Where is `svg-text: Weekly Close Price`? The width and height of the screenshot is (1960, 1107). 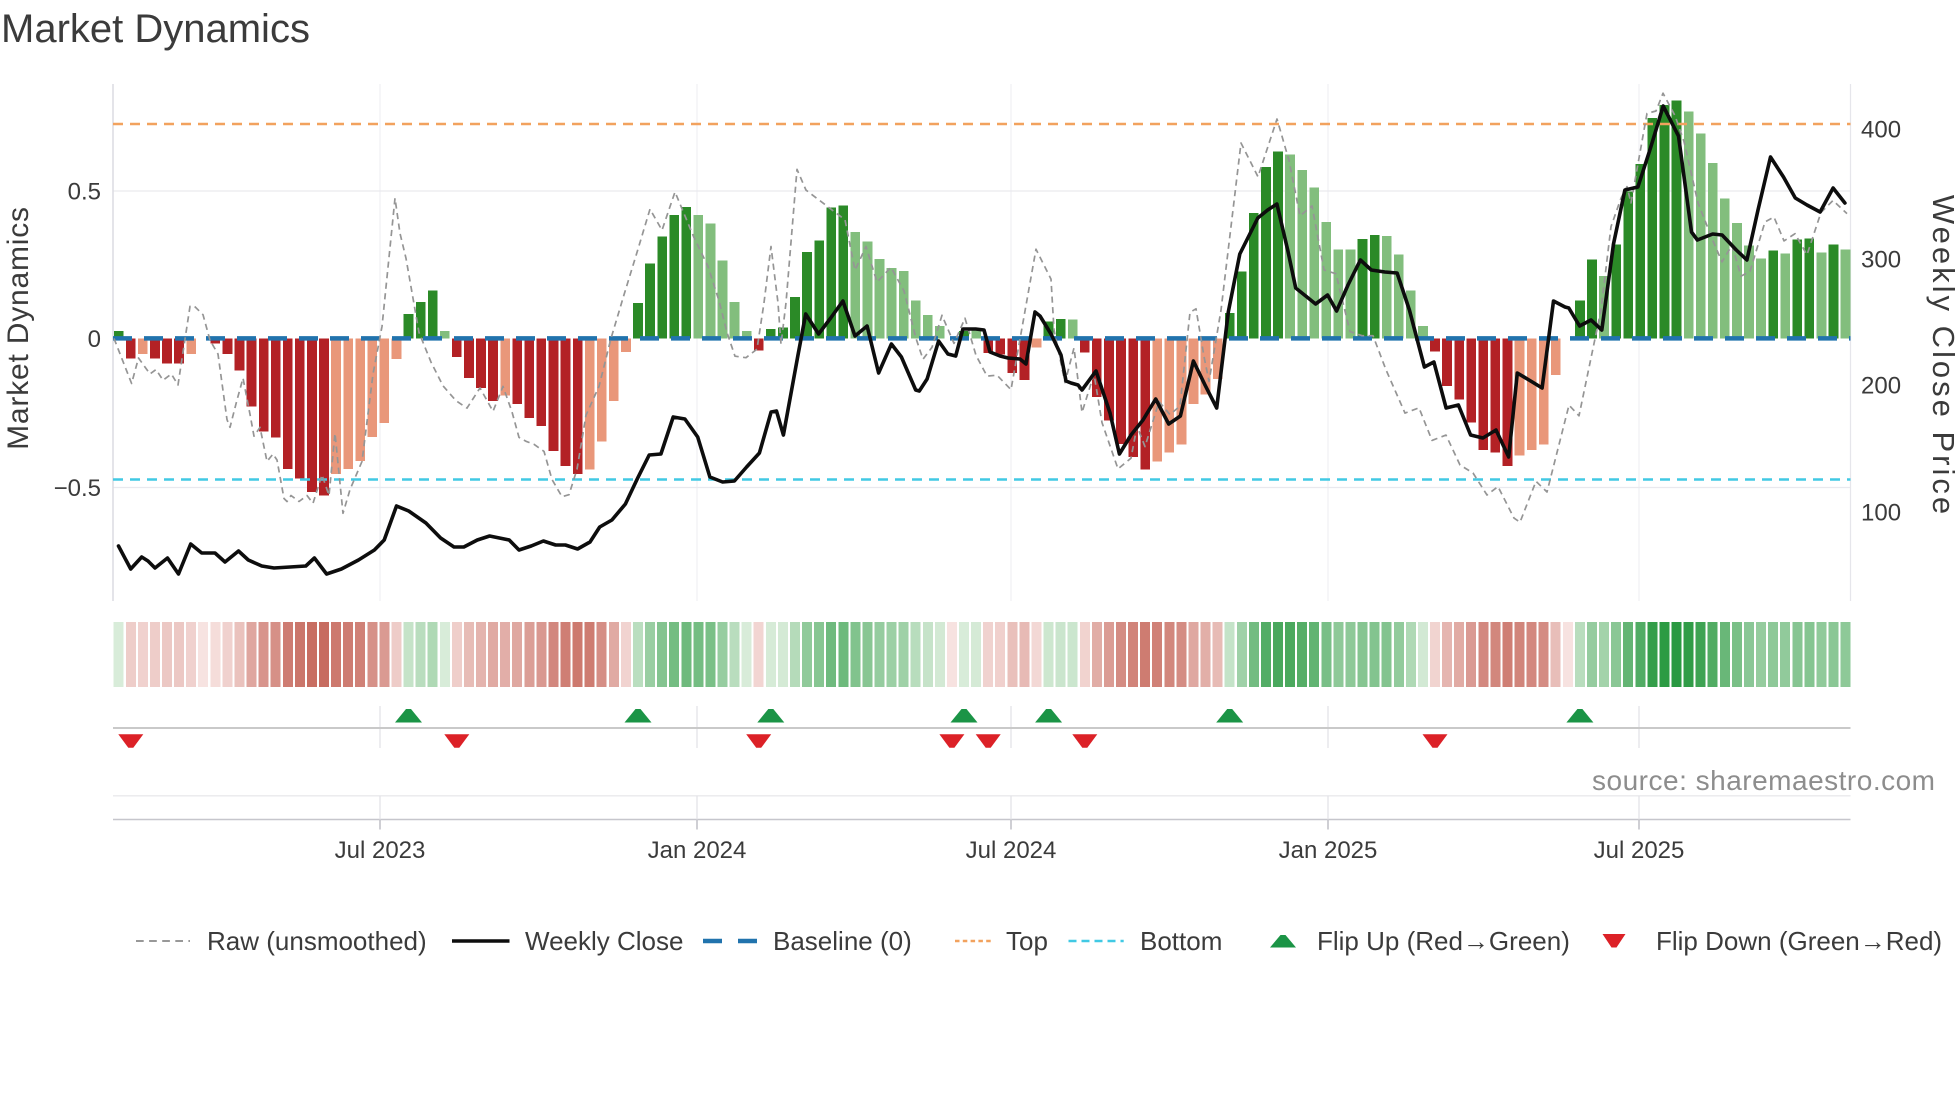 svg-text: Weekly Close Price is located at coordinates (1943, 356).